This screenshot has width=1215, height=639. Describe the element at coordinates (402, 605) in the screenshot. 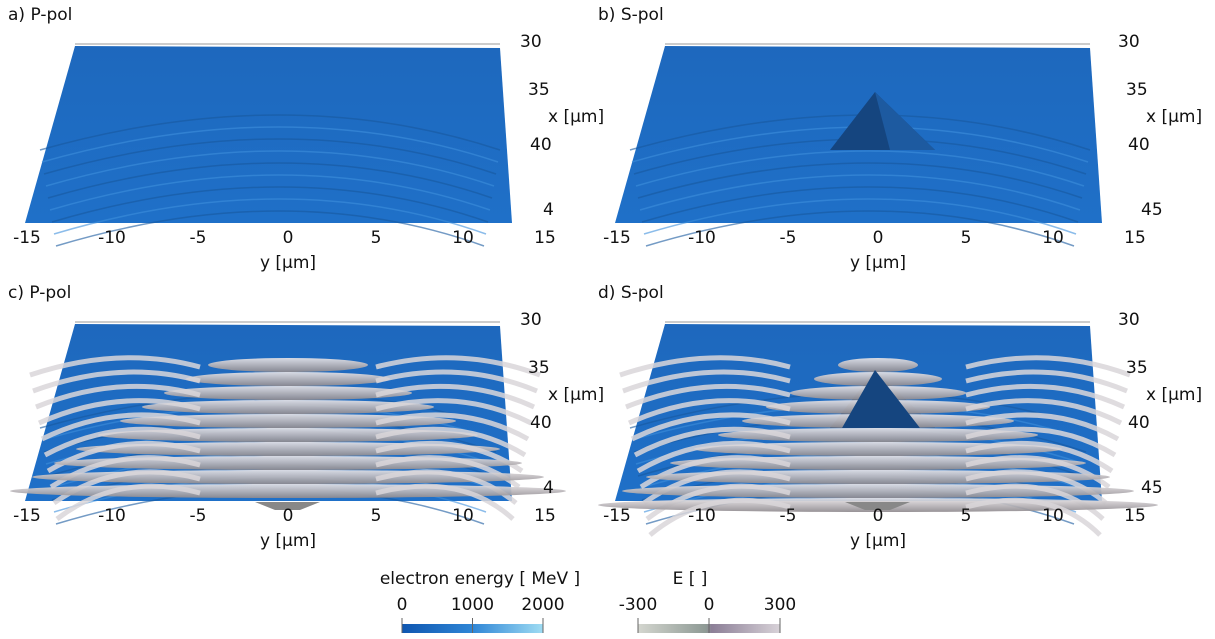

I see `colorbar-tick-label: 0` at that location.